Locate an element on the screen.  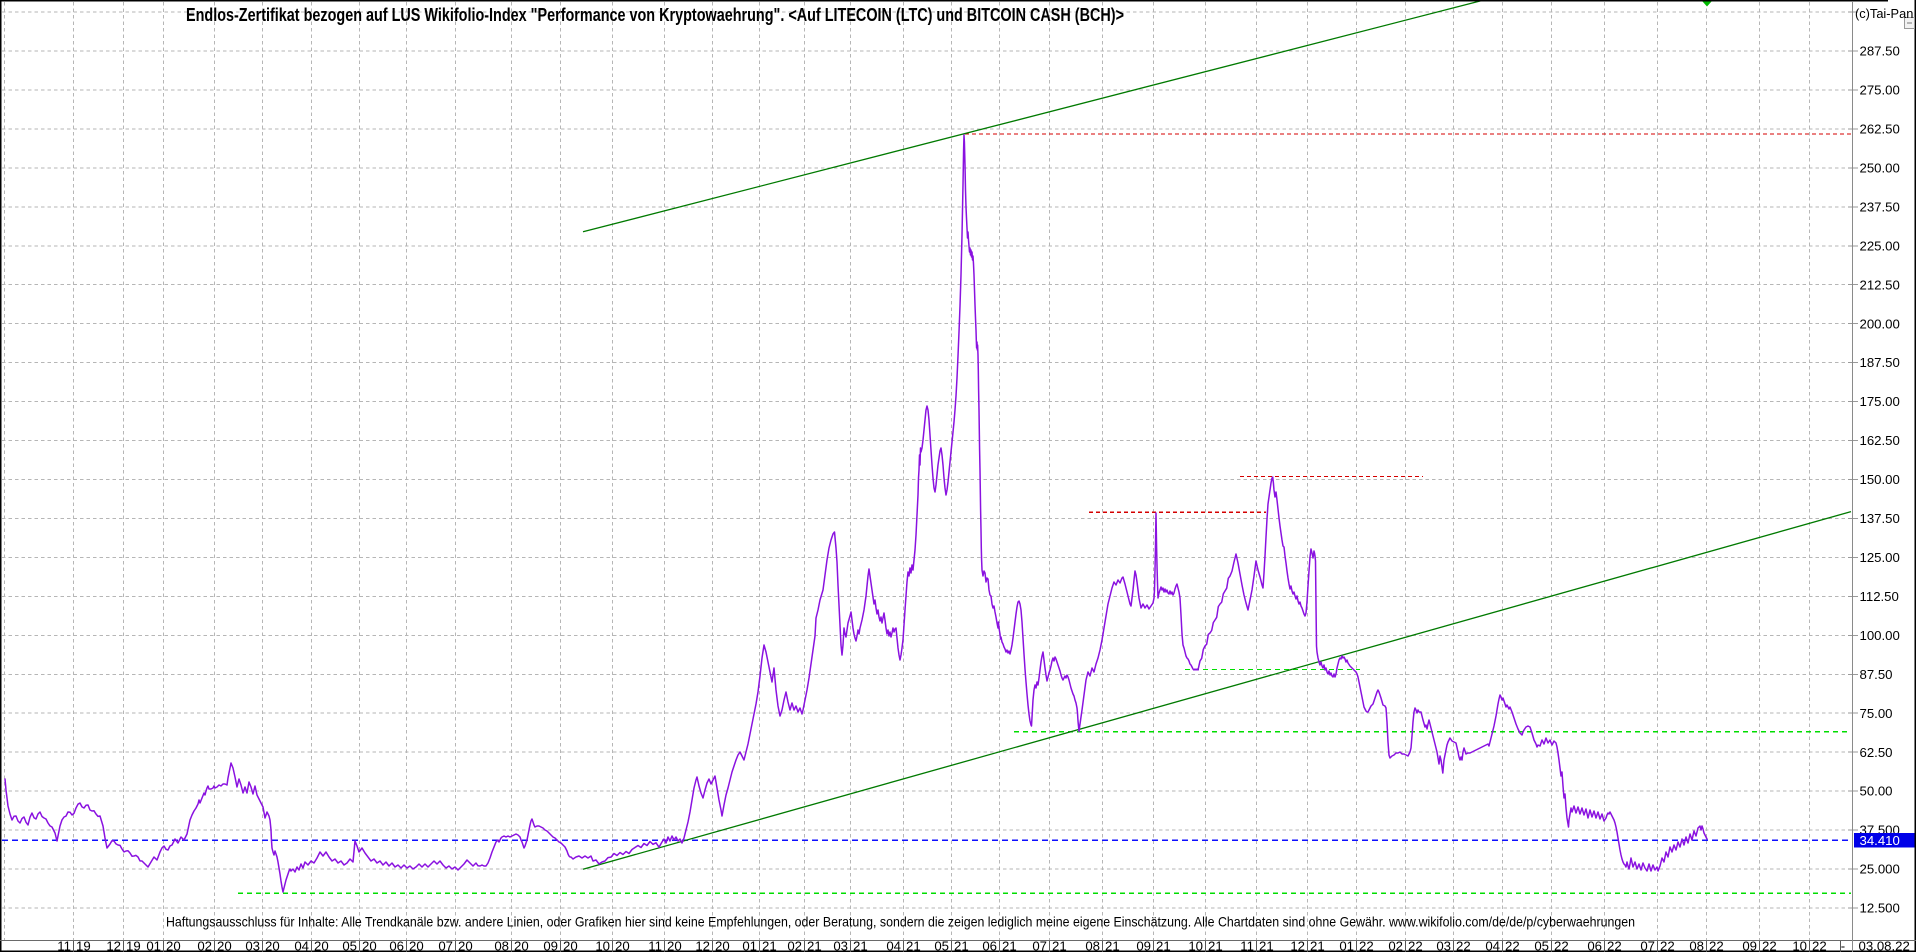
svg-text: 75.00 is located at coordinates (1876, 713).